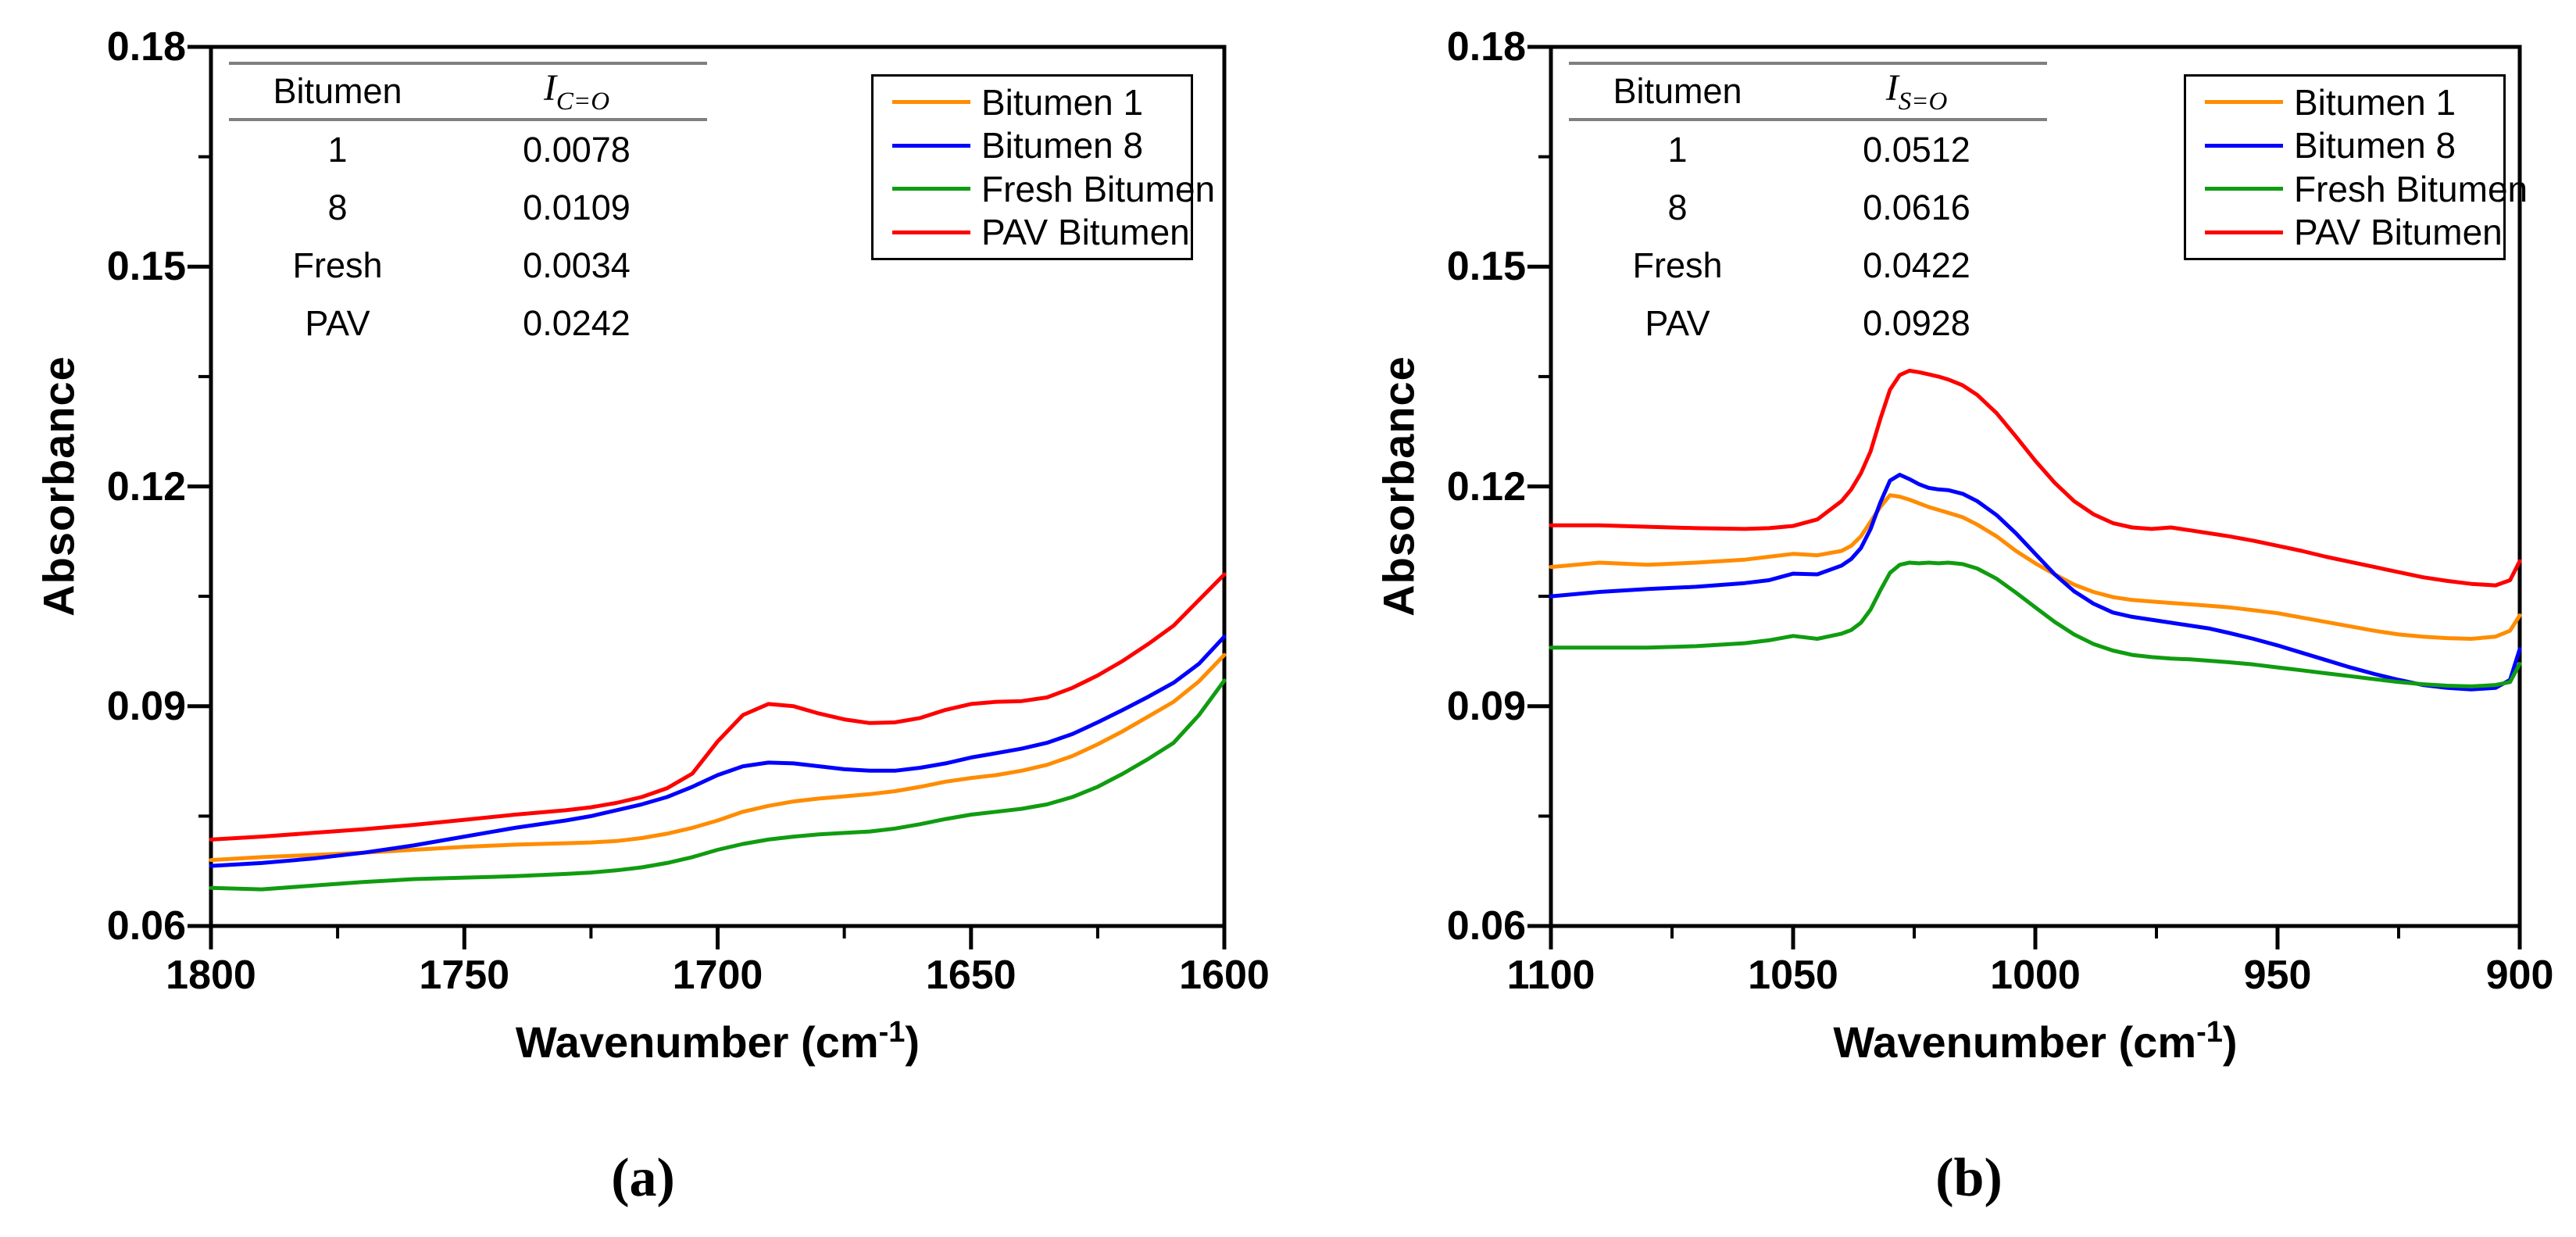 Image resolution: width=2576 pixels, height=1237 pixels. What do you see at coordinates (971, 975) in the screenshot?
I see `x-tick-label: 1650` at bounding box center [971, 975].